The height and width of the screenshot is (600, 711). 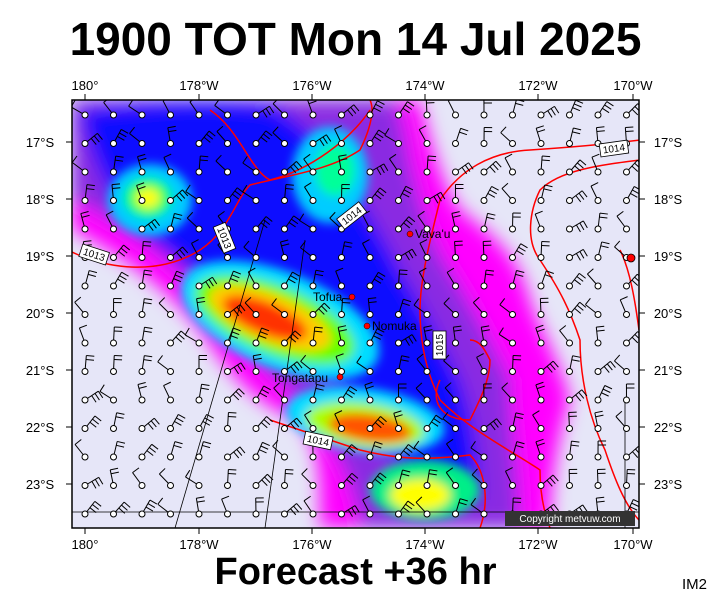 What do you see at coordinates (668, 313) in the screenshot?
I see `lat-label-right-20S: 20°S` at bounding box center [668, 313].